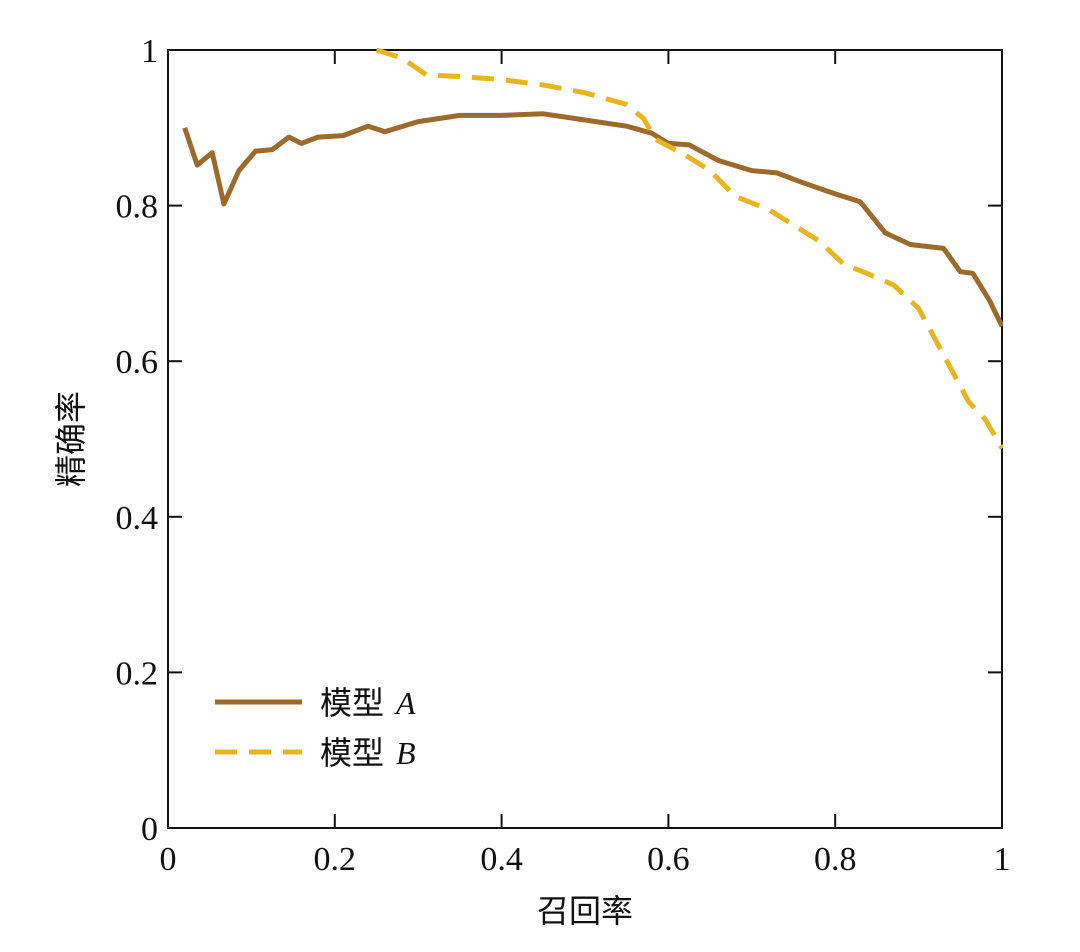 The width and height of the screenshot is (1080, 952). I want to click on x-tick-label: 0.4, so click(501, 859).